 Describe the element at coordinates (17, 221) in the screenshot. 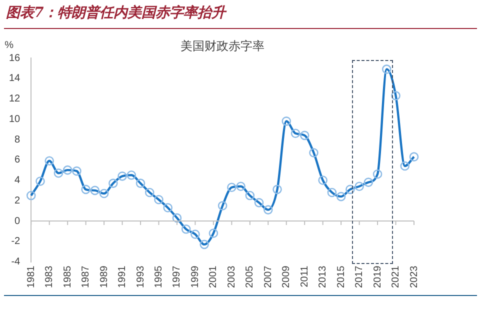

I see `y-tick-label: 0` at that location.